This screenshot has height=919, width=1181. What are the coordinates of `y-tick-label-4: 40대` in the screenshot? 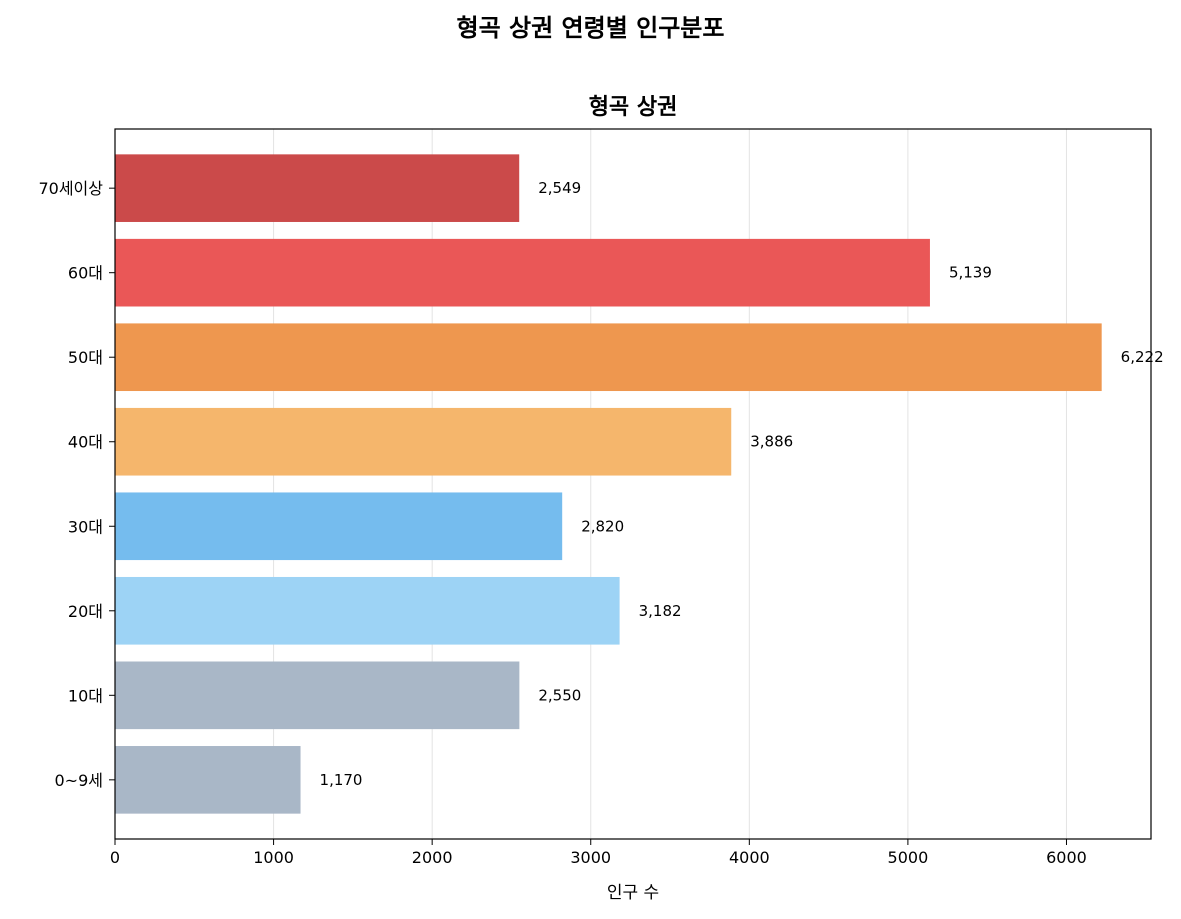 It's located at (85, 442).